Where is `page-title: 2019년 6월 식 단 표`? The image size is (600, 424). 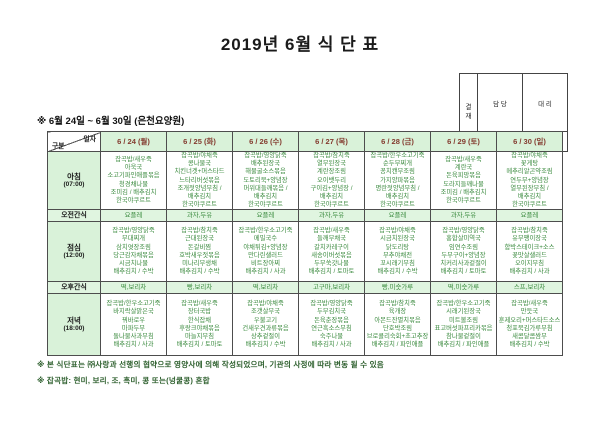 page-title: 2019년 6월 식 단 표 is located at coordinates (300, 44).